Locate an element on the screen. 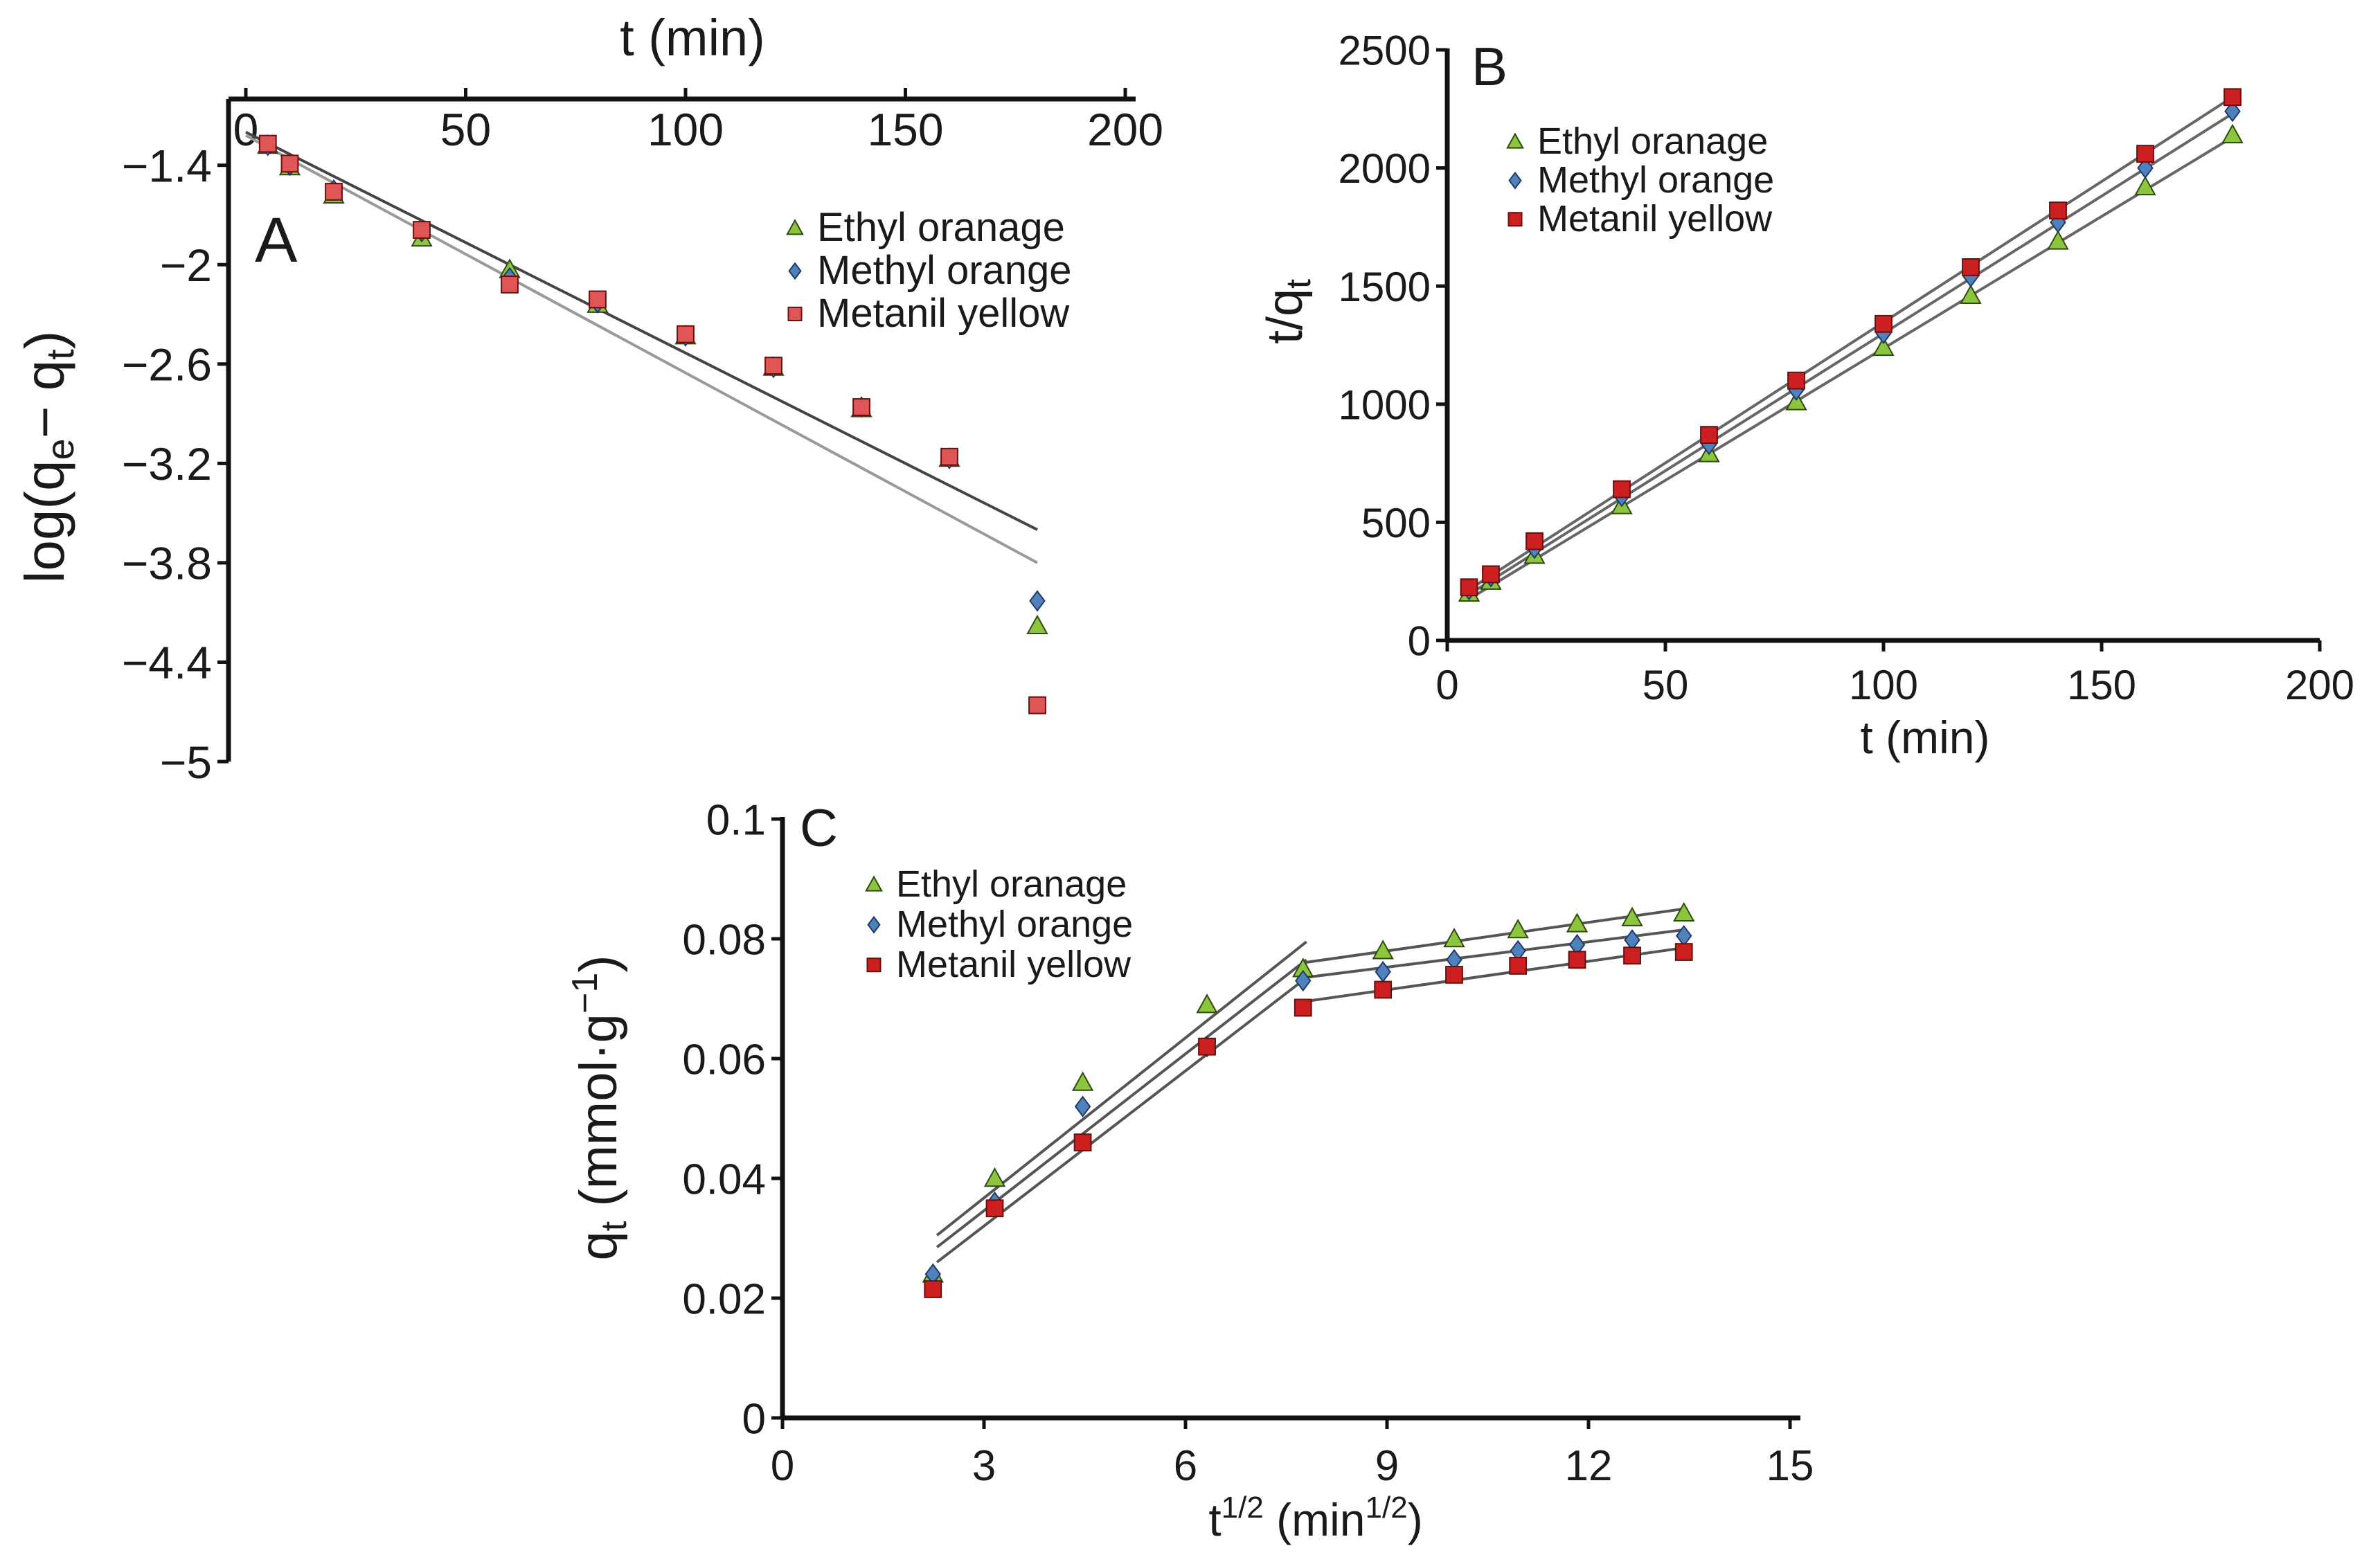 The height and width of the screenshot is (1564, 2380). a-x-tick-label-2: 100 is located at coordinates (685, 129).